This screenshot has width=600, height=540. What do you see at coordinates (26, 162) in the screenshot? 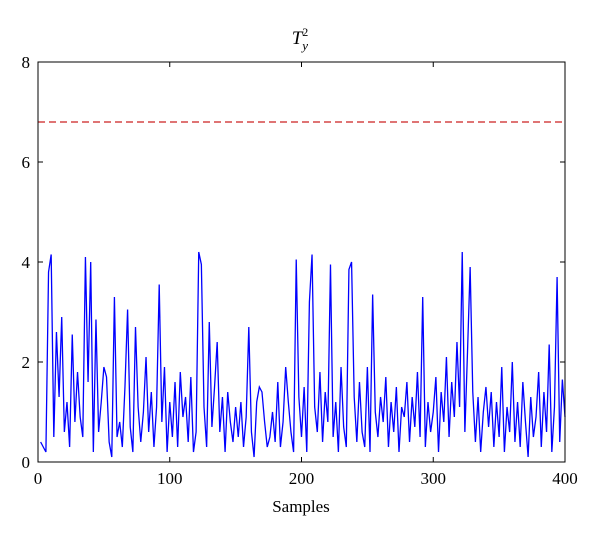
I see `y-tick-label: 6` at bounding box center [26, 162].